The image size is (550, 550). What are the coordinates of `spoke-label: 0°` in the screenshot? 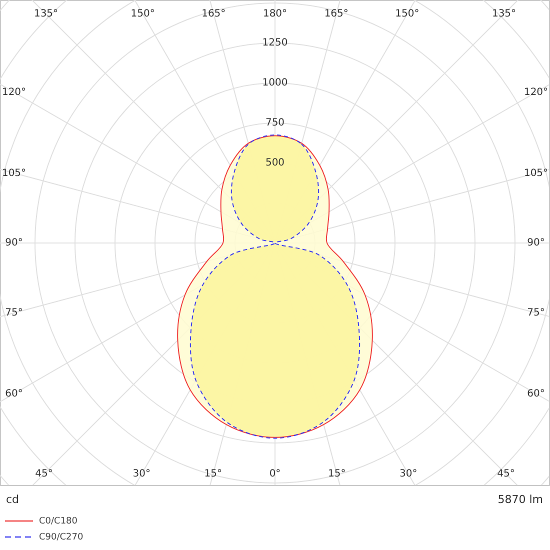 It's located at (275, 474).